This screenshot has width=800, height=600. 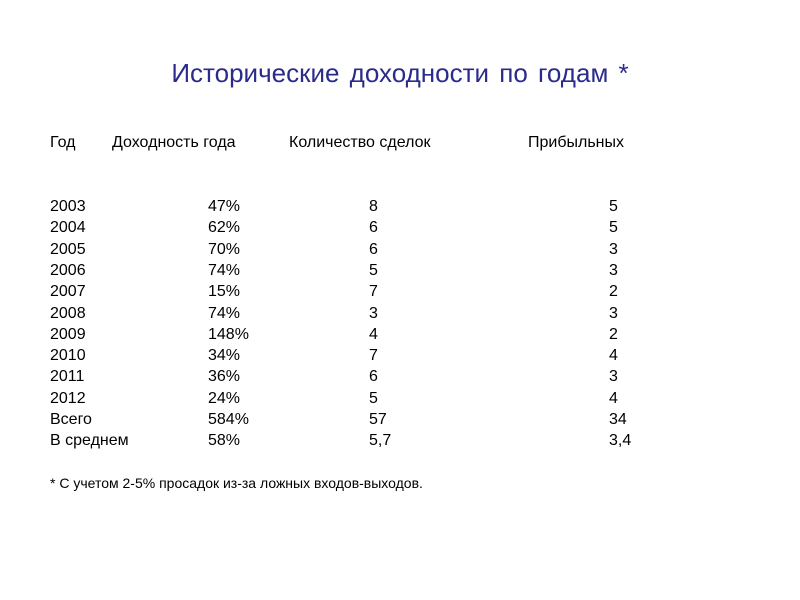 I want to click on table-cell: 57, so click(x=378, y=419).